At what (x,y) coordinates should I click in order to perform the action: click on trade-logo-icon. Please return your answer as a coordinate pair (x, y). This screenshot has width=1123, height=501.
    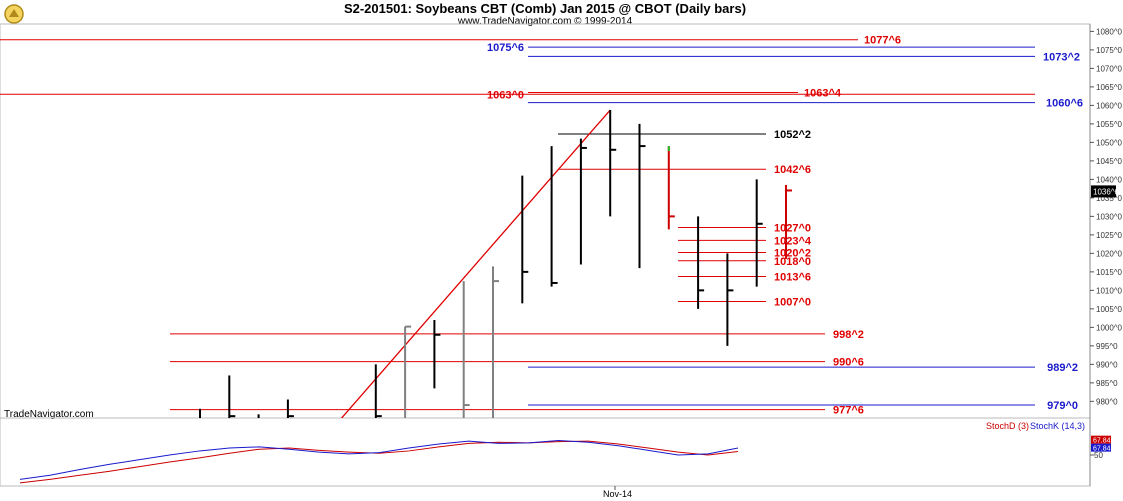
    Looking at the image, I should click on (14, 14).